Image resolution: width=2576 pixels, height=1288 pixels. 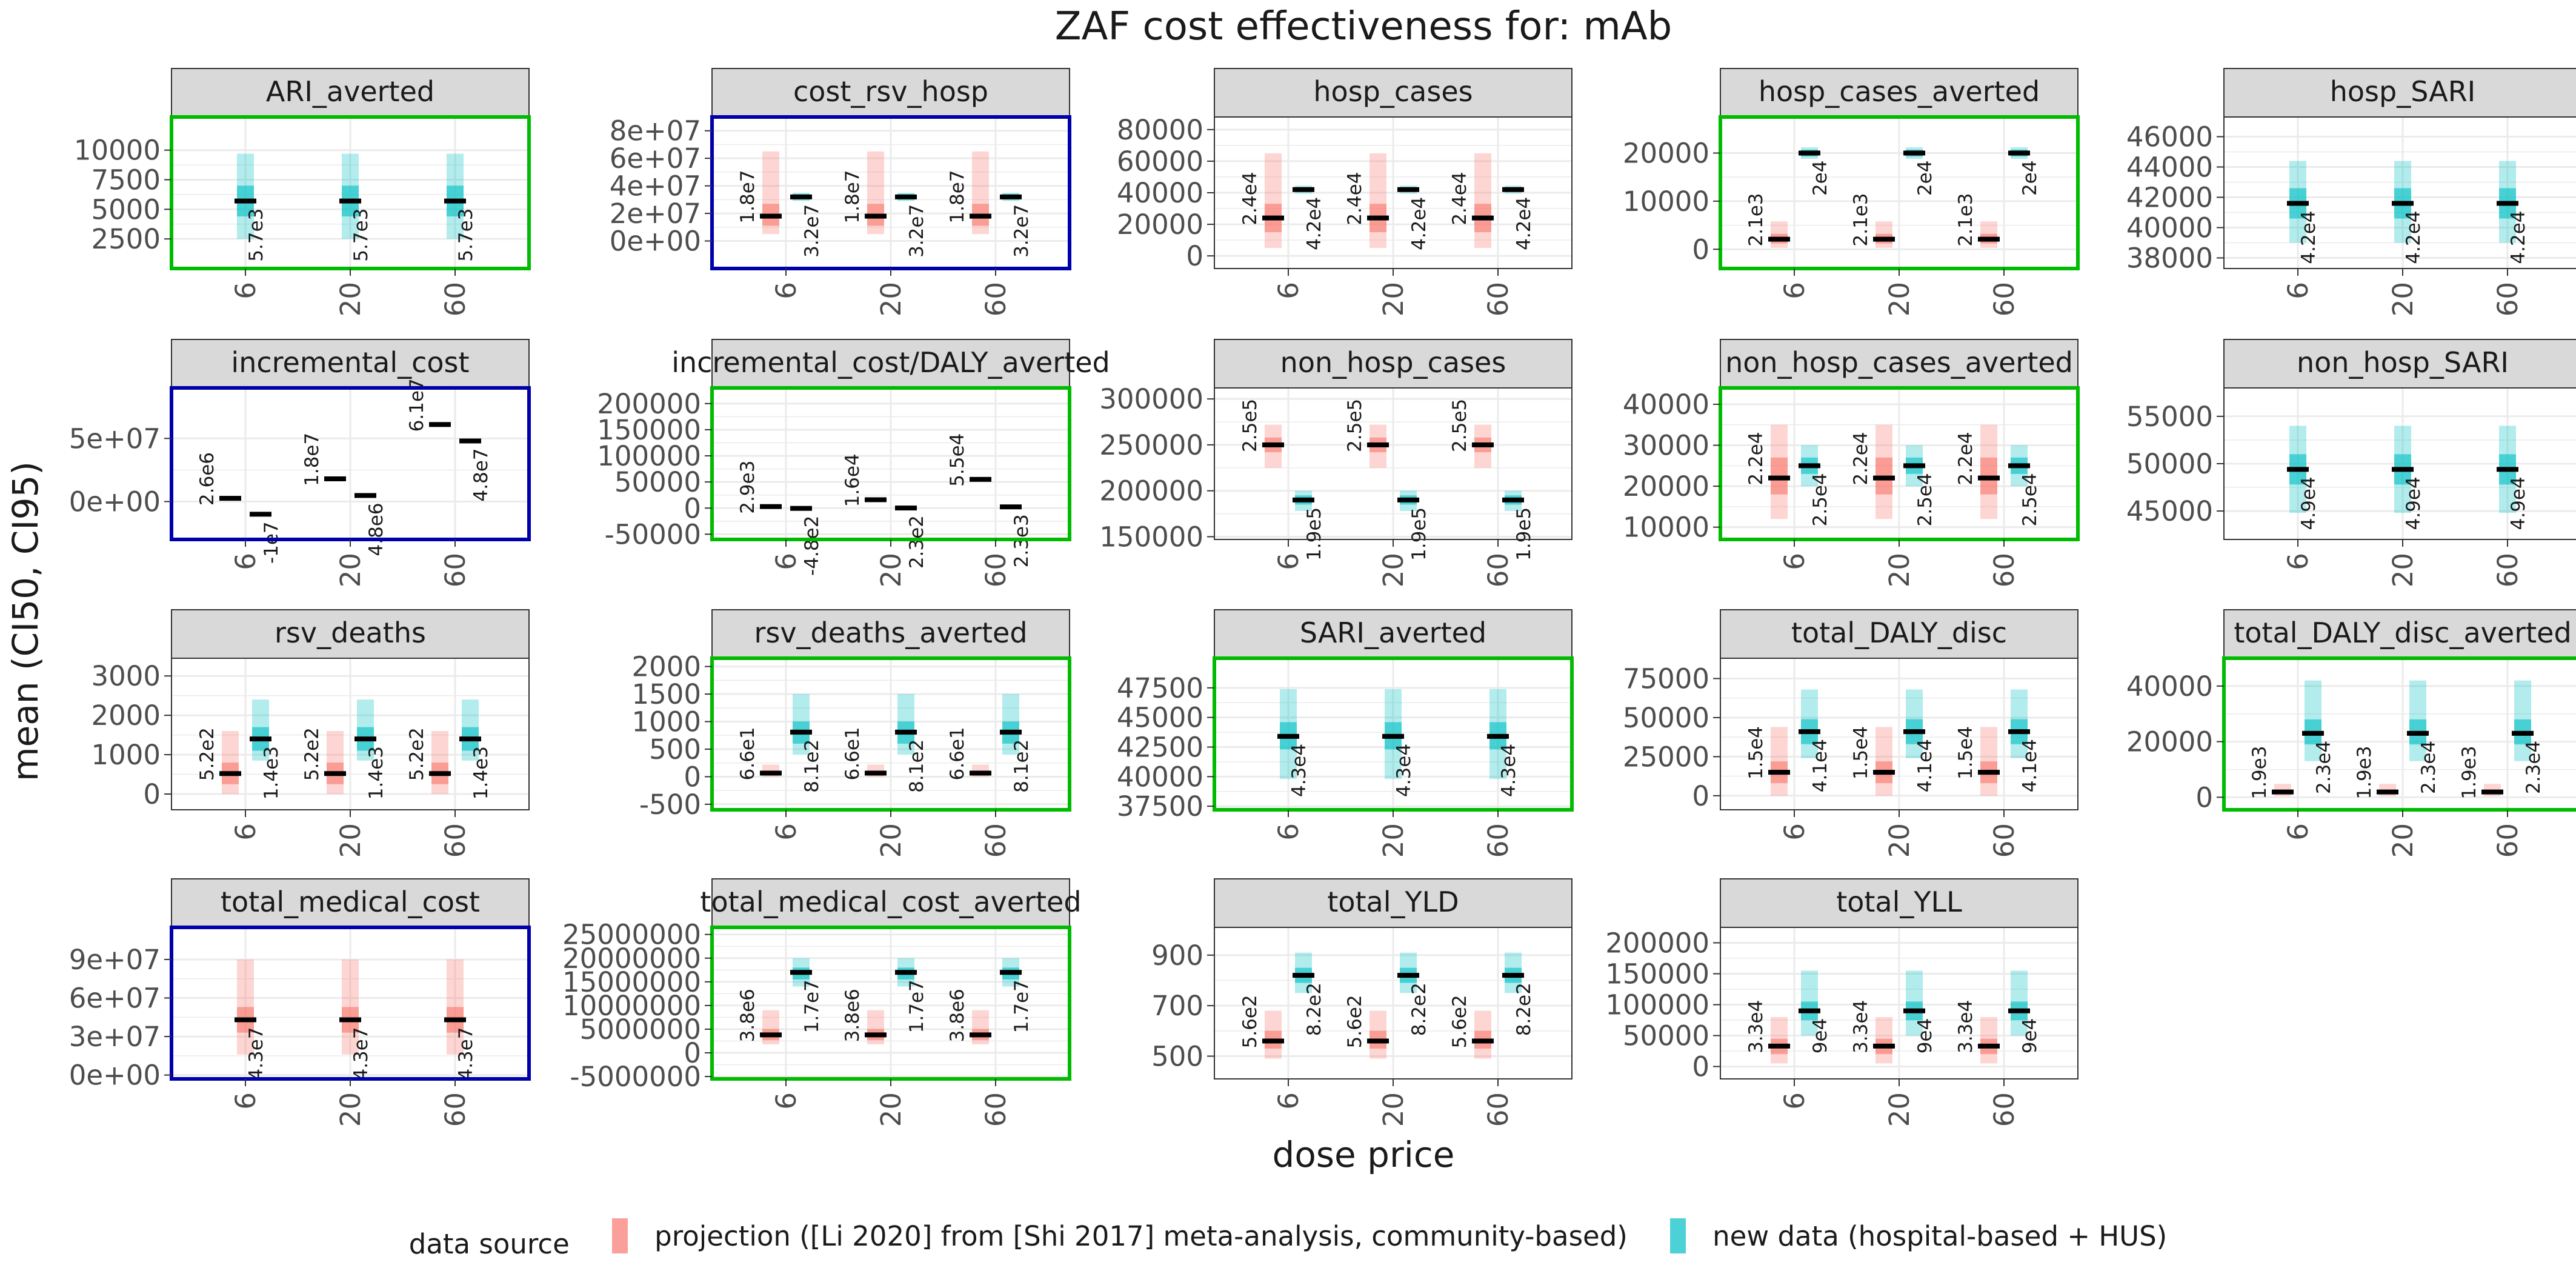 I want to click on y-tick-label: 37500, so click(x=1160, y=806).